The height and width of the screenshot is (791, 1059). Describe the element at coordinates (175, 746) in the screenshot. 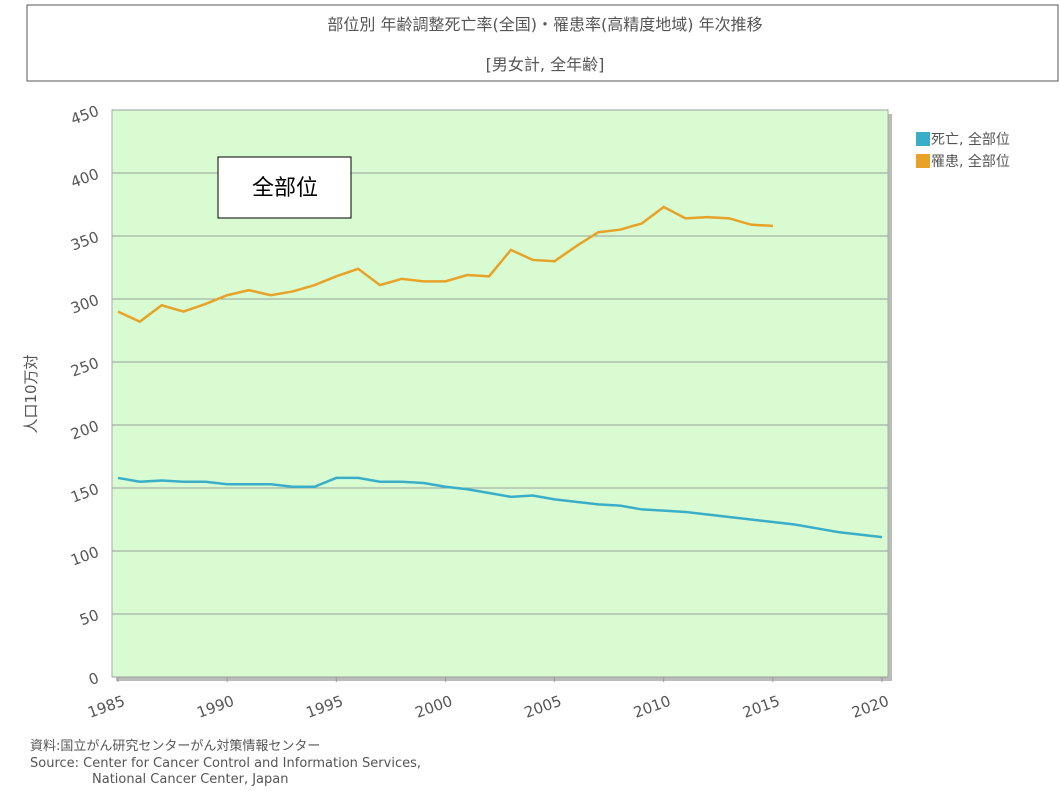

I see `source-line: 資料:国立がん研究センターがん対策情報センター` at that location.